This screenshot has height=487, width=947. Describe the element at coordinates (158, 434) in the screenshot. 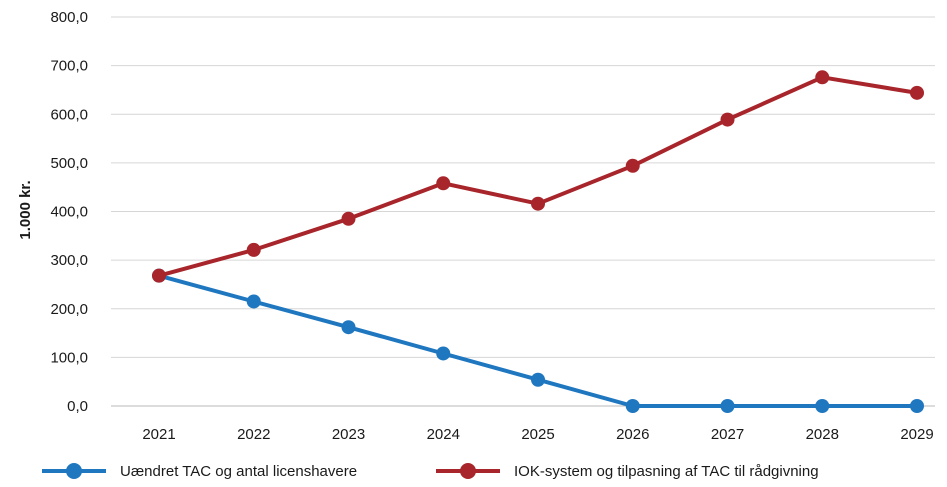

I see `x-tick-label: 2021` at that location.